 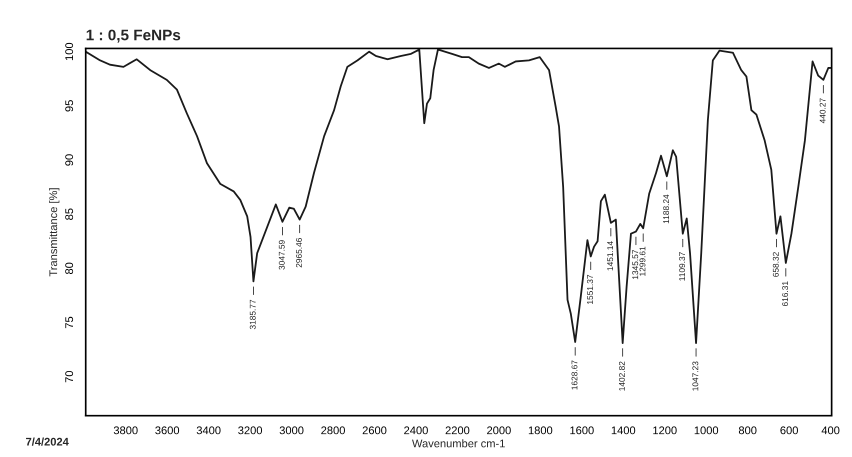 What do you see at coordinates (789, 430) in the screenshot?
I see `x-tick-label: 600` at bounding box center [789, 430].